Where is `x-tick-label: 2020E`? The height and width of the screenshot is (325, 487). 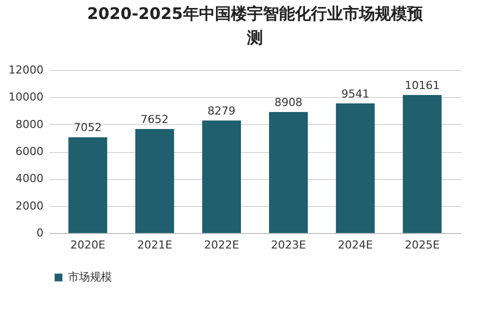 x-tick-label: 2020E is located at coordinates (88, 245).